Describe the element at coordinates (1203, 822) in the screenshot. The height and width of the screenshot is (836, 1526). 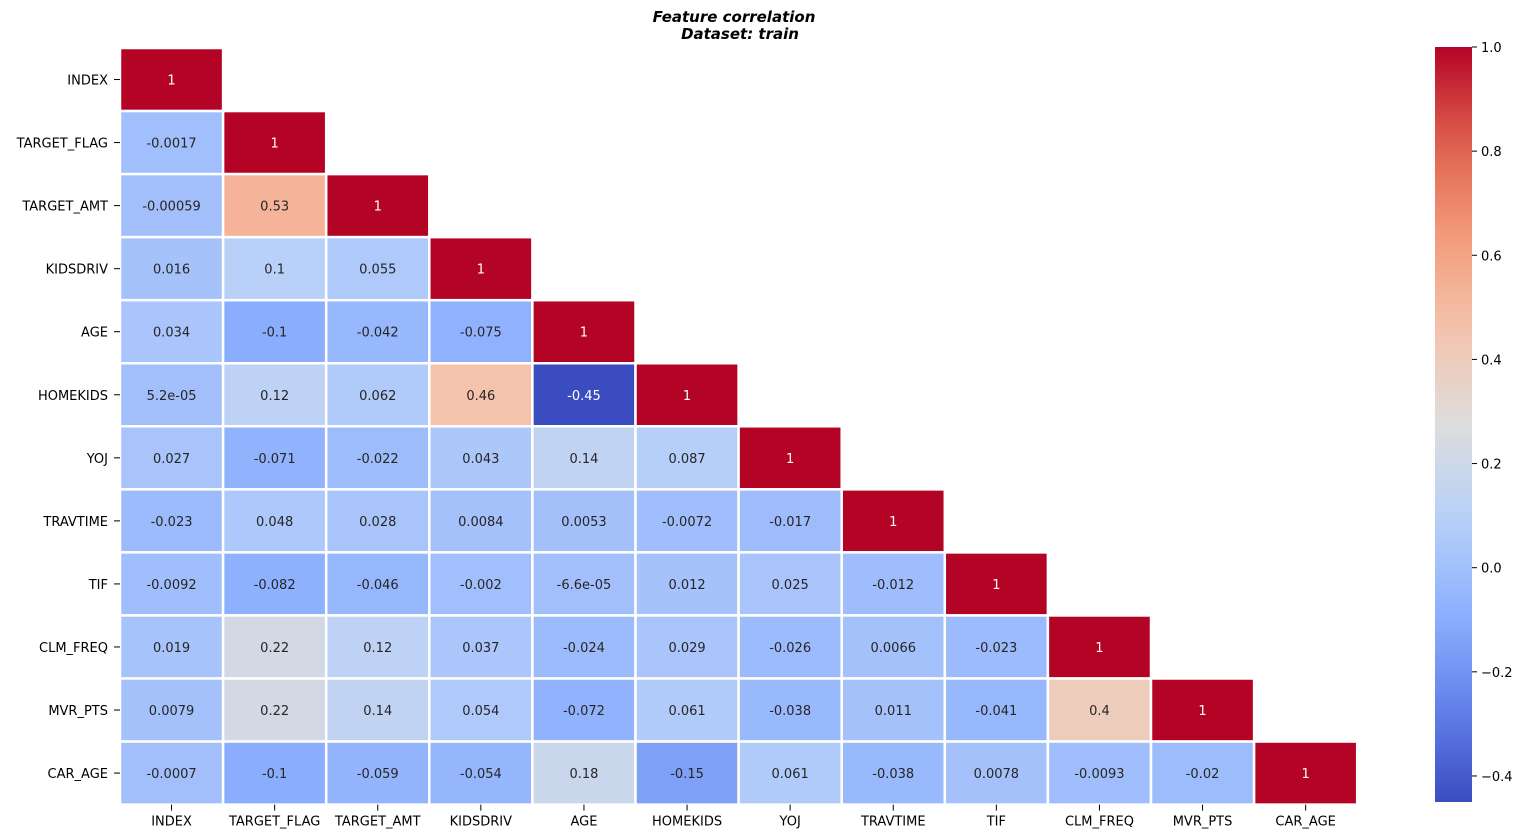
I see `x-tick-label: MVR_PTS` at that location.